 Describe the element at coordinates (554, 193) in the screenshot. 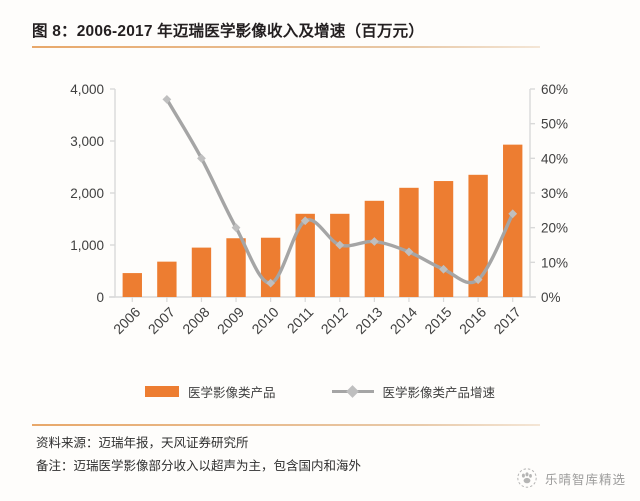

I see `right-axis-tick-label: 30%` at that location.